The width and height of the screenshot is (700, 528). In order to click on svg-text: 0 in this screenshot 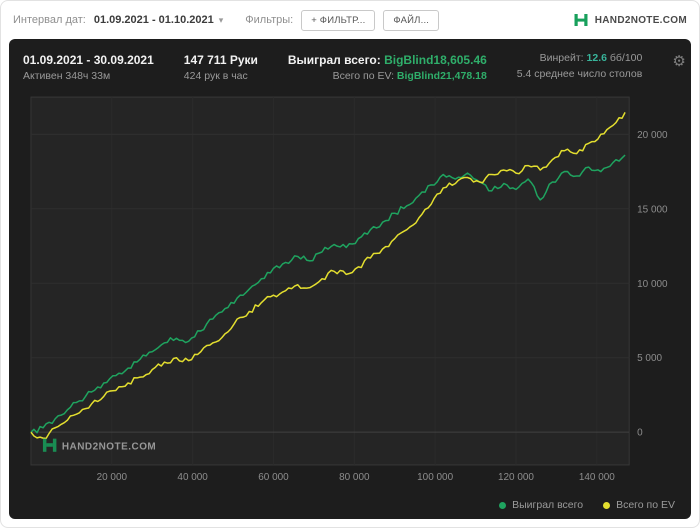, I will do `click(640, 432)`.